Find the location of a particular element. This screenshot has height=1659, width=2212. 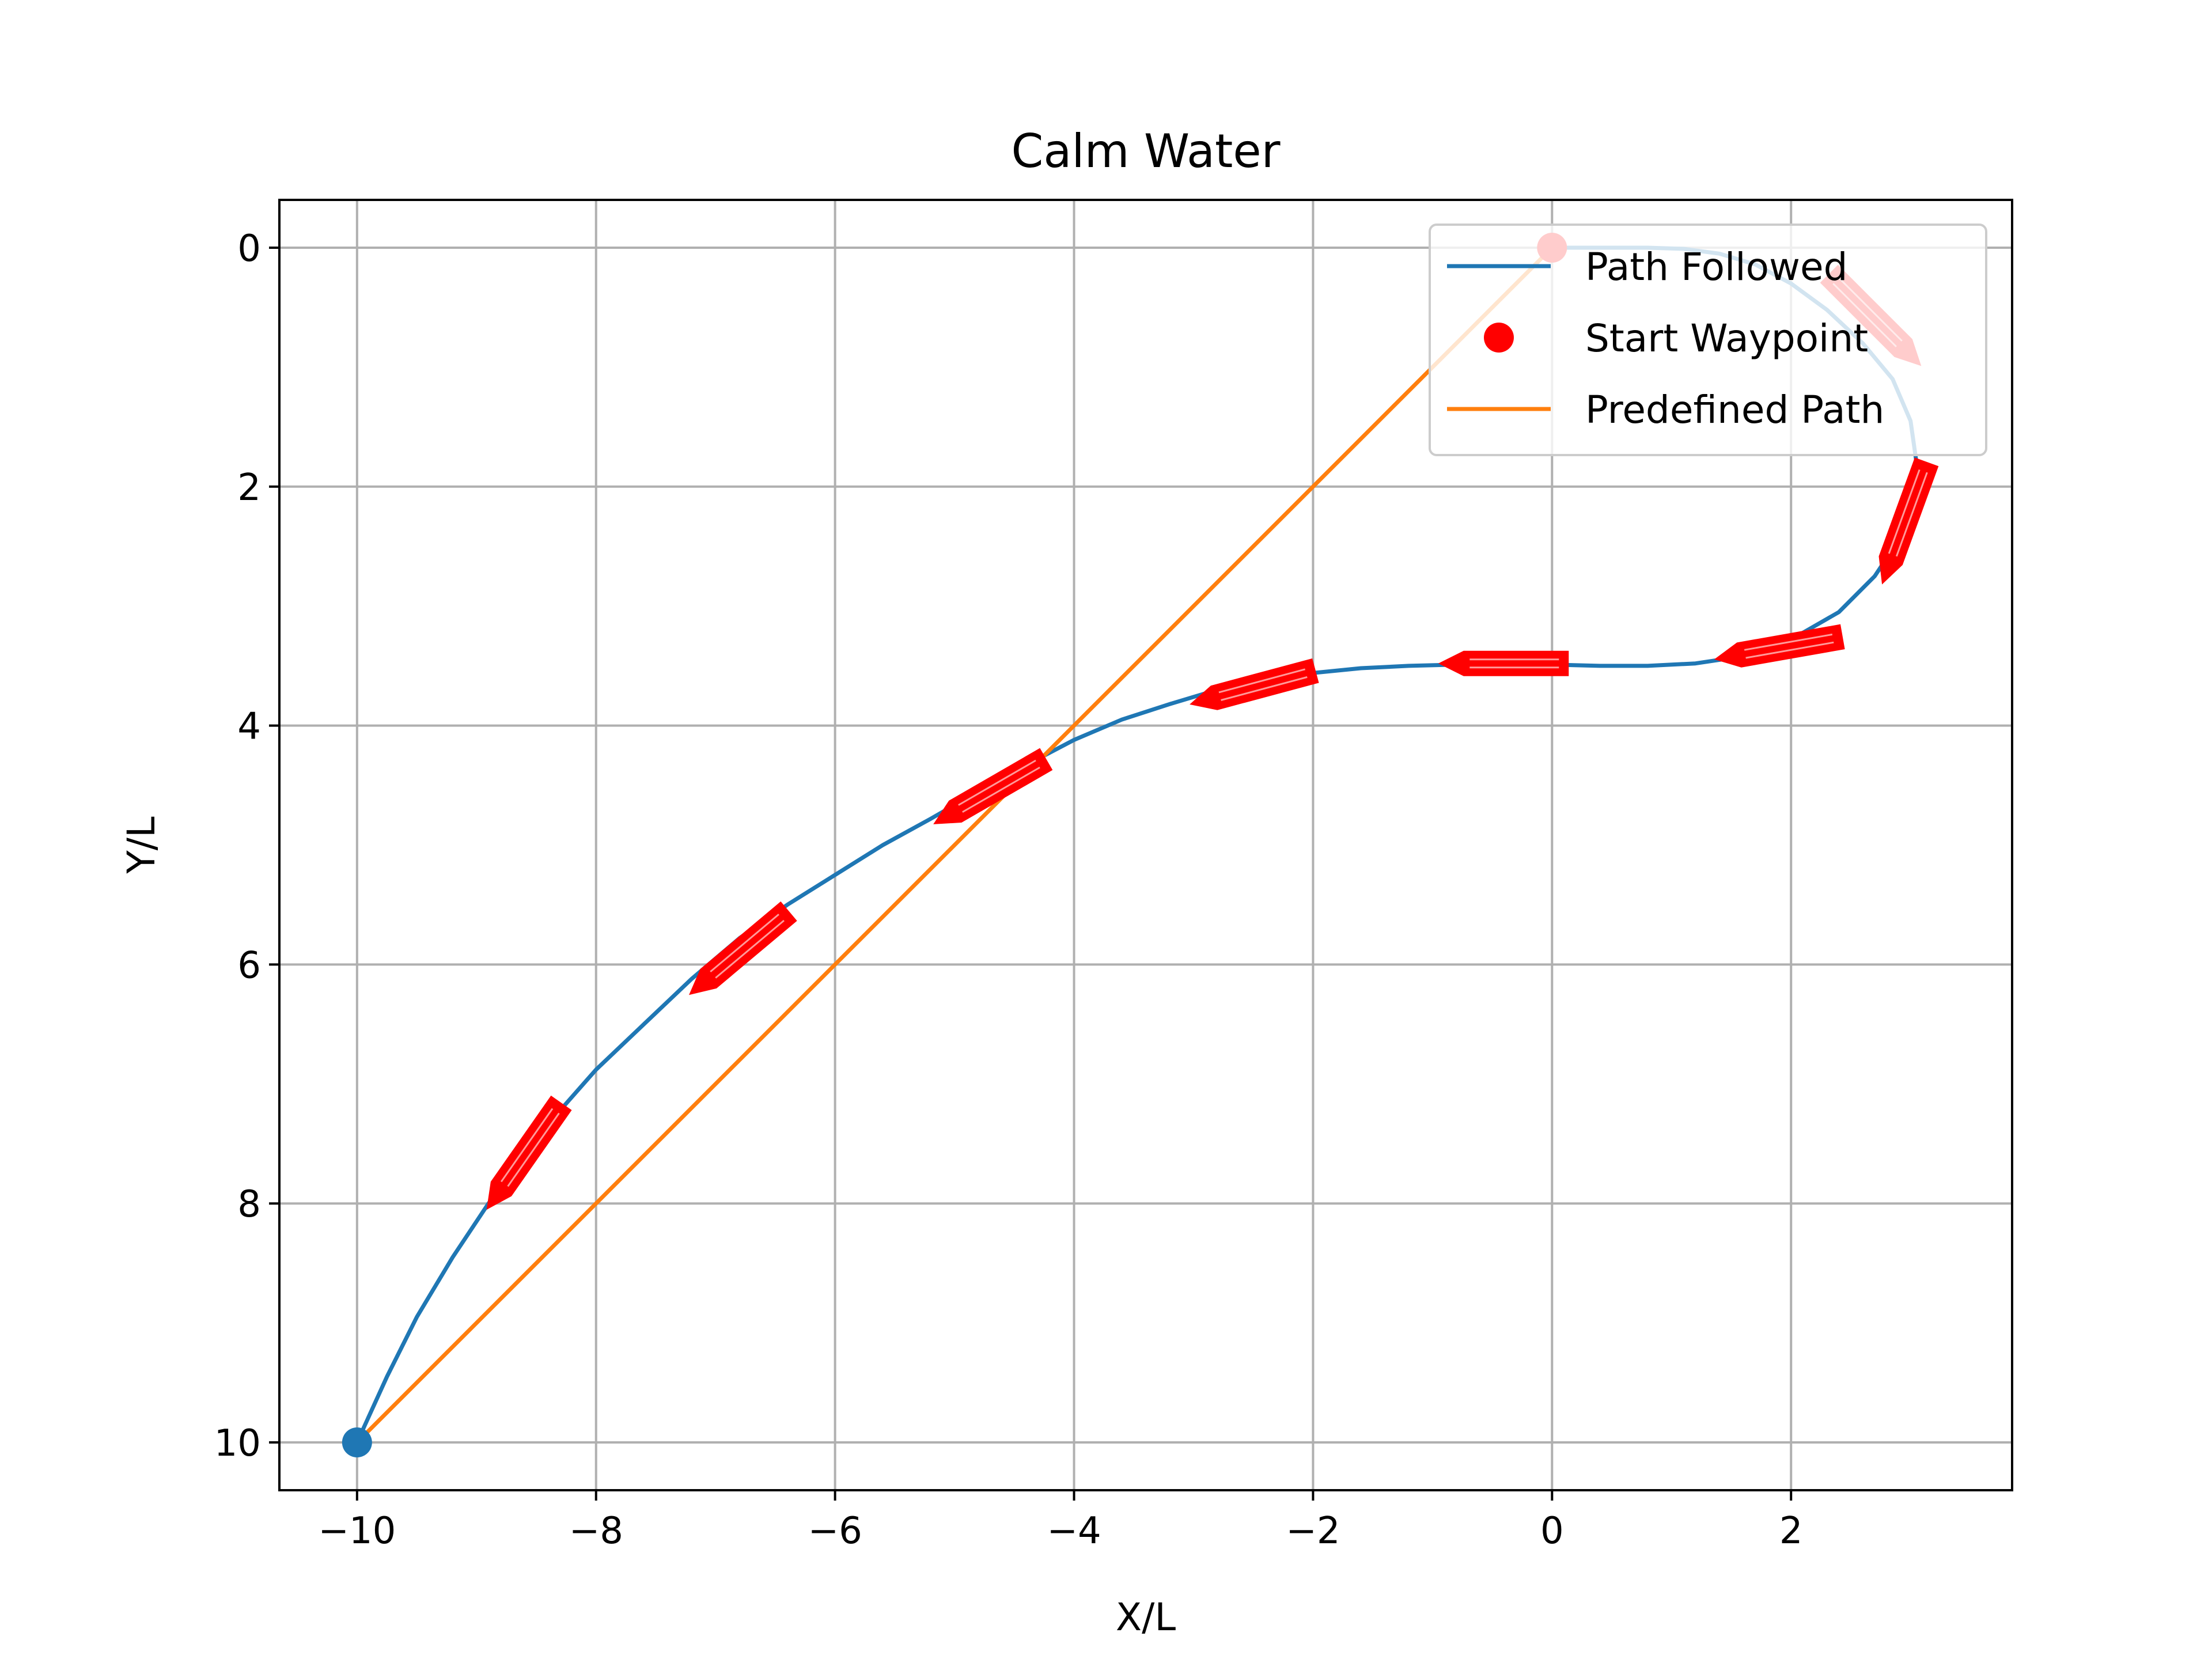

legend-entry-label: Path Followed is located at coordinates (1716, 267).